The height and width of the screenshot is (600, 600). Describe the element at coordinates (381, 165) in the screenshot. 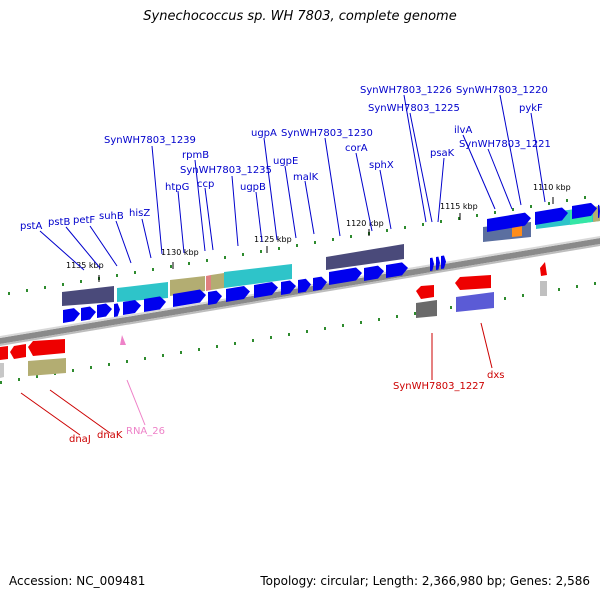

I see `gene-label: sphX` at that location.